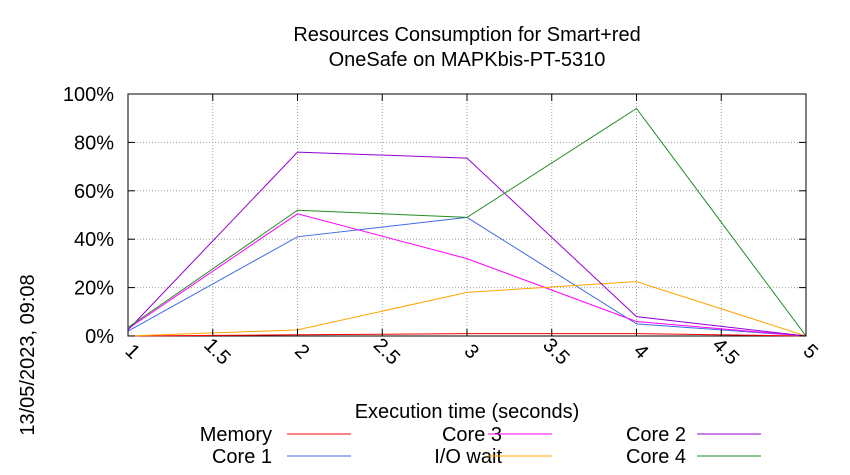  Describe the element at coordinates (640, 351) in the screenshot. I see `x-tick-label: 4` at that location.